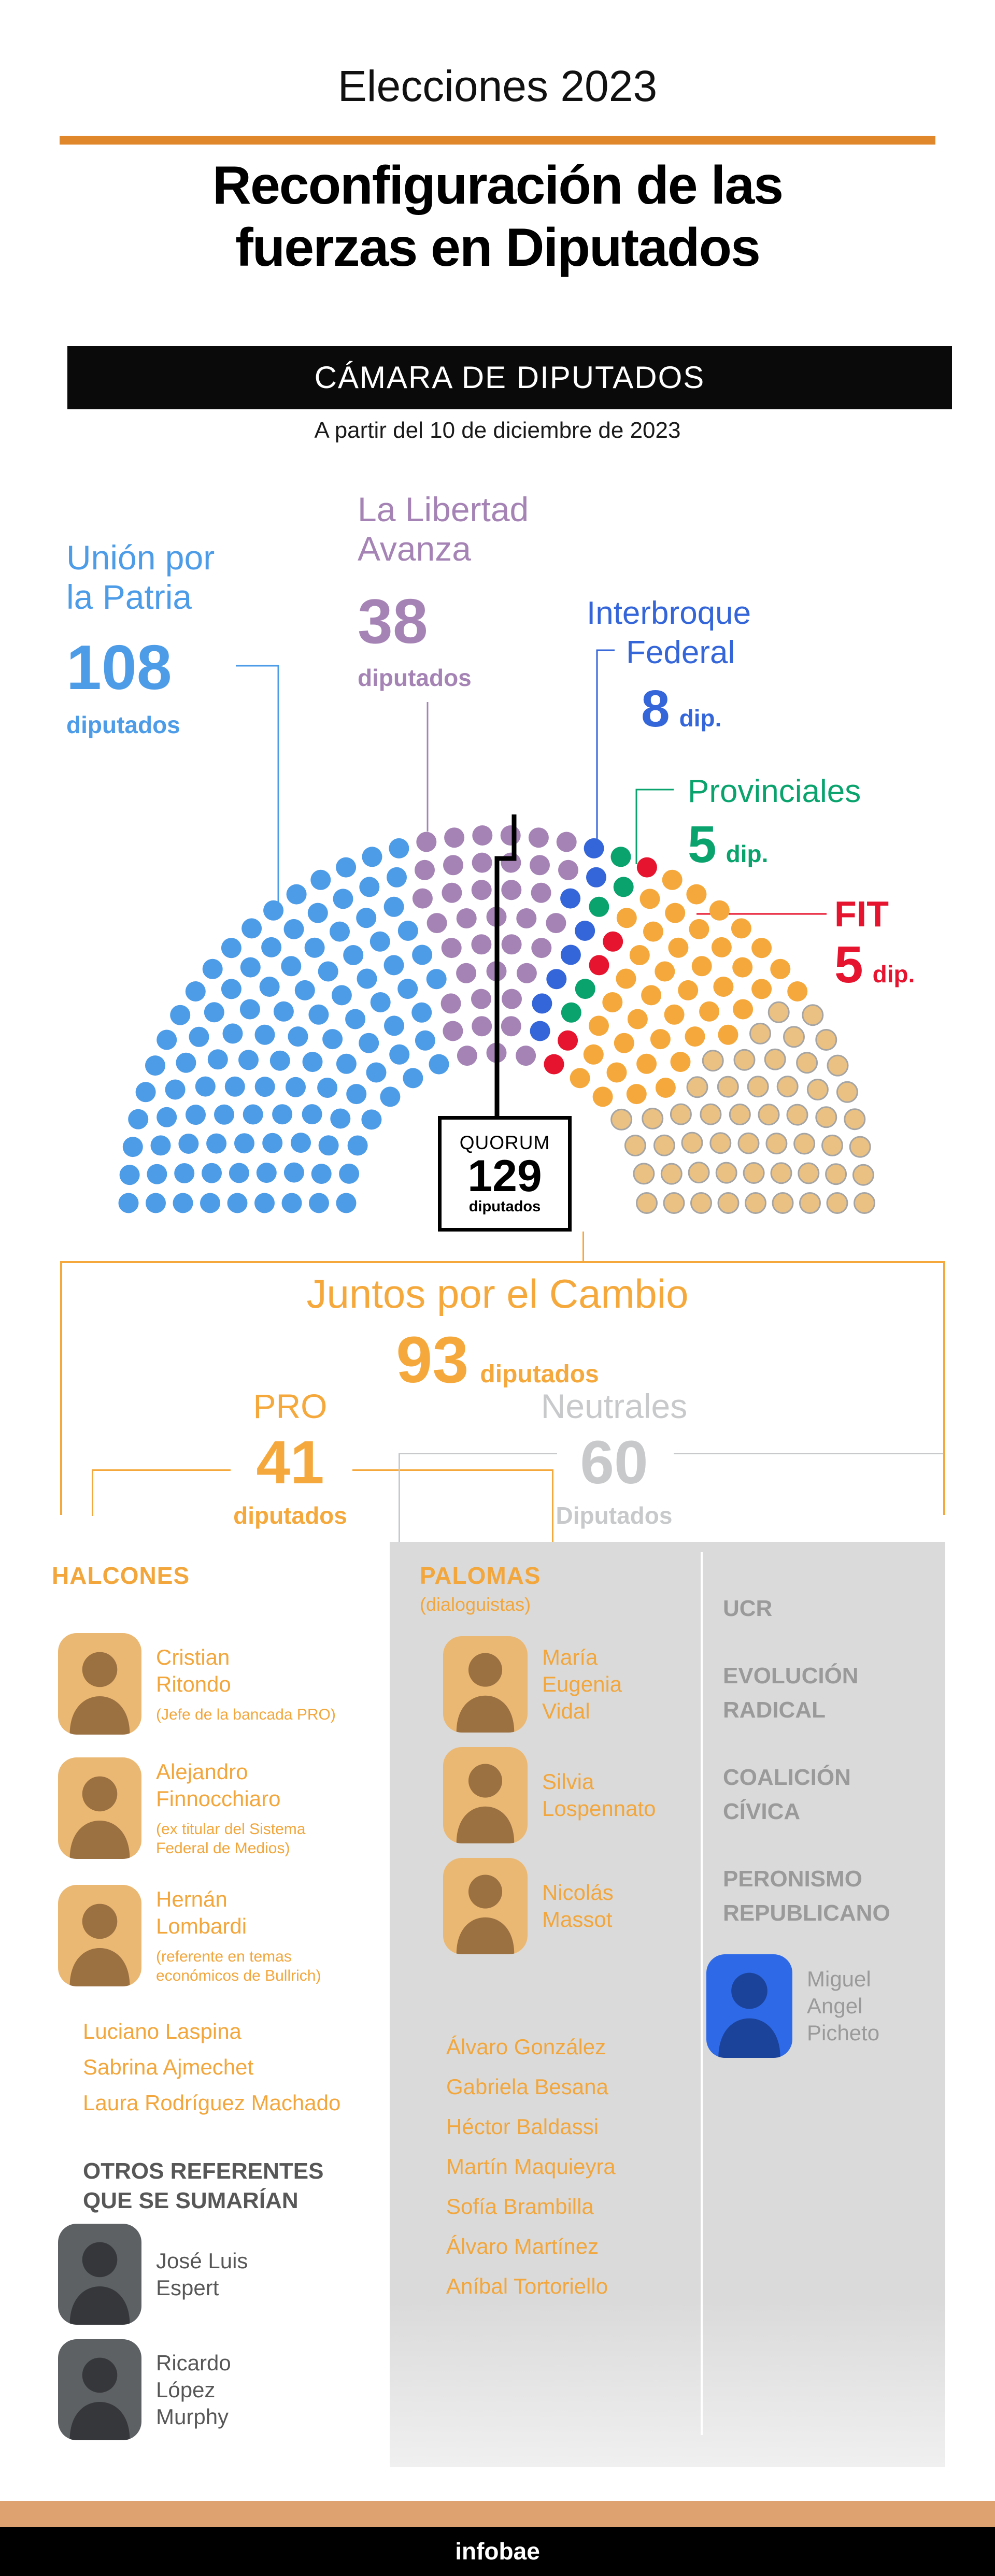  Describe the element at coordinates (193, 2390) in the screenshot. I see `person-text: Ricardo López Murphy` at that location.